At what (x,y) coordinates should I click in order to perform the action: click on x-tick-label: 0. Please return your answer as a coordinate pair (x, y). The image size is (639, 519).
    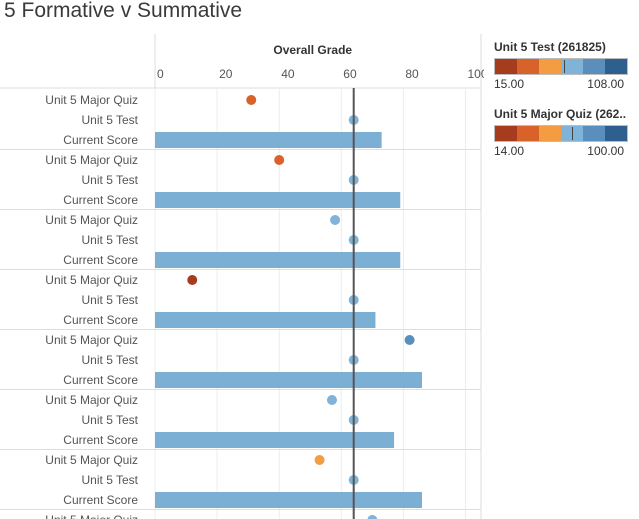
    Looking at the image, I should click on (160, 74).